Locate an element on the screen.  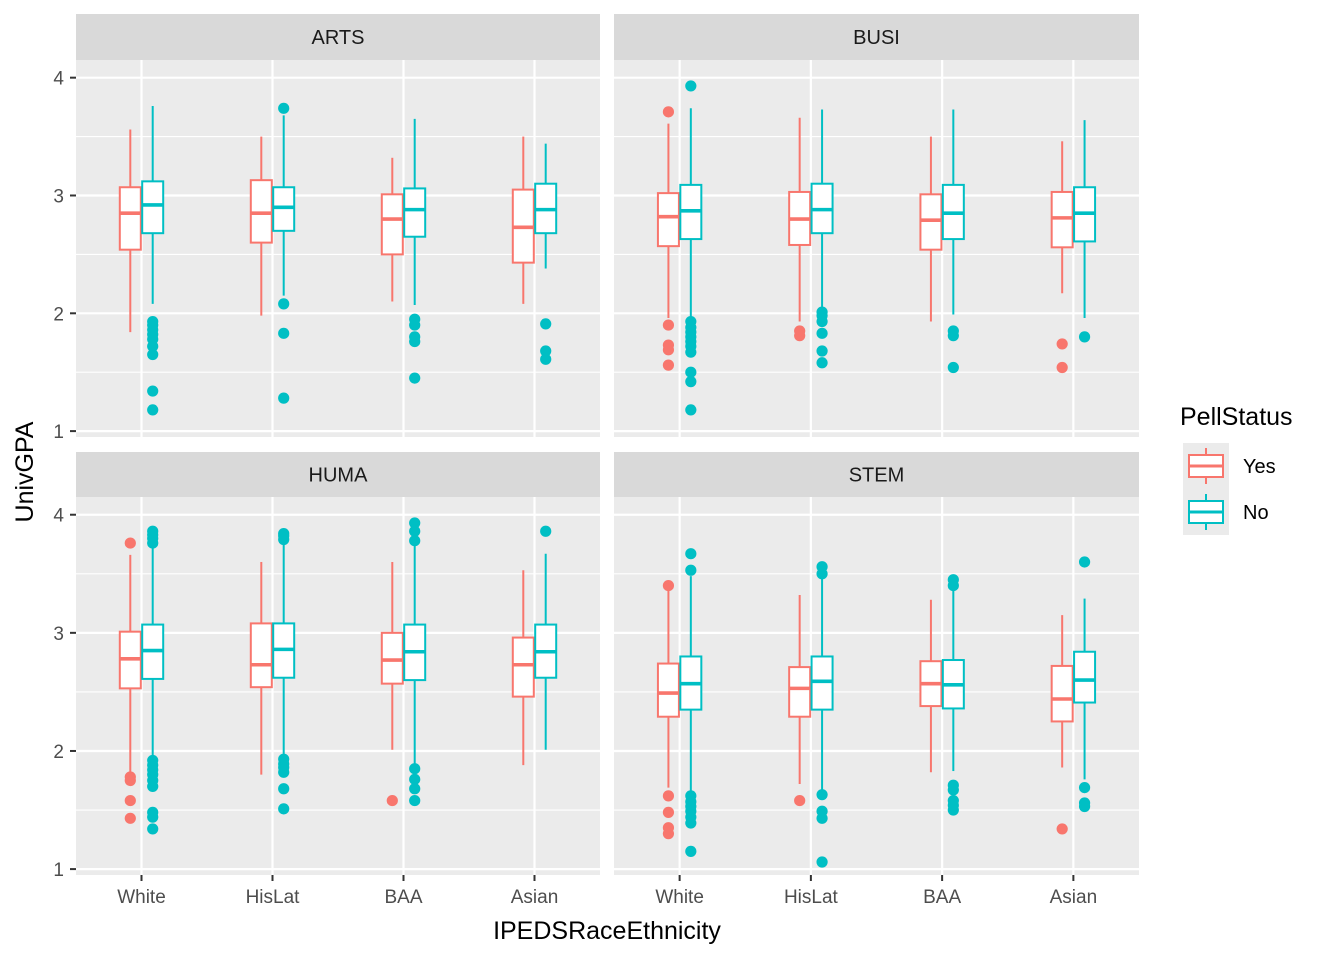
legend-keys: Yes No is located at coordinates (1229, 489).